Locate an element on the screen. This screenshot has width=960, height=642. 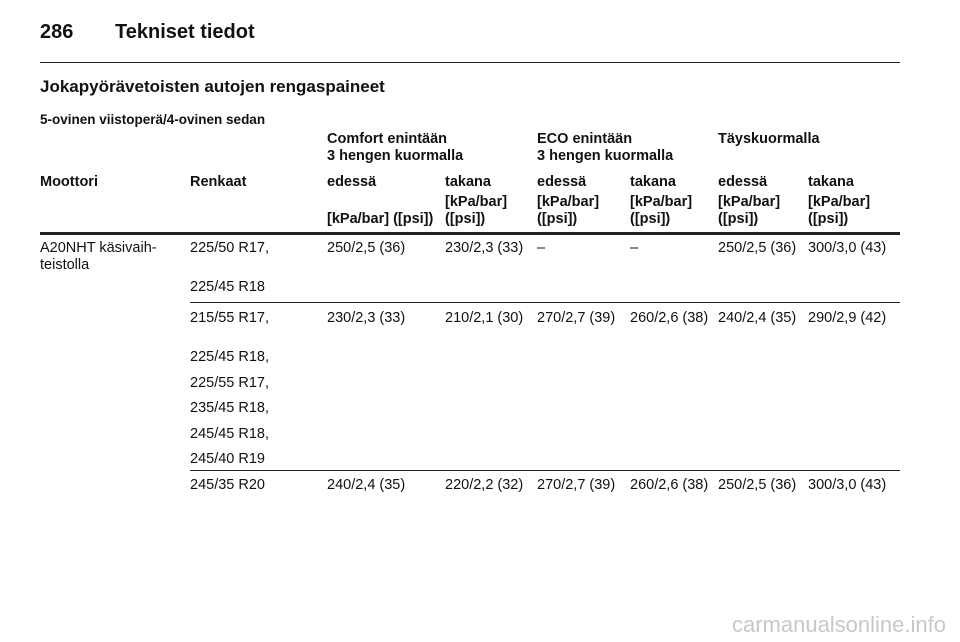
tyre-size: 225/55 R17, is located at coordinates (230, 382).